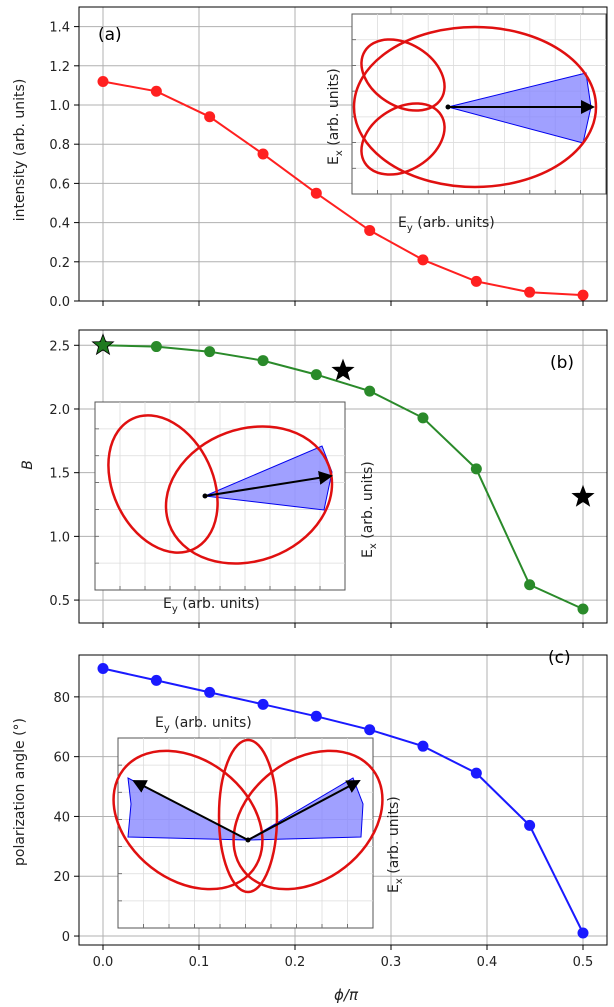 This screenshot has width=614, height=1007. What do you see at coordinates (61, 698) in the screenshot?
I see `y-tick-label: 80` at bounding box center [61, 698].